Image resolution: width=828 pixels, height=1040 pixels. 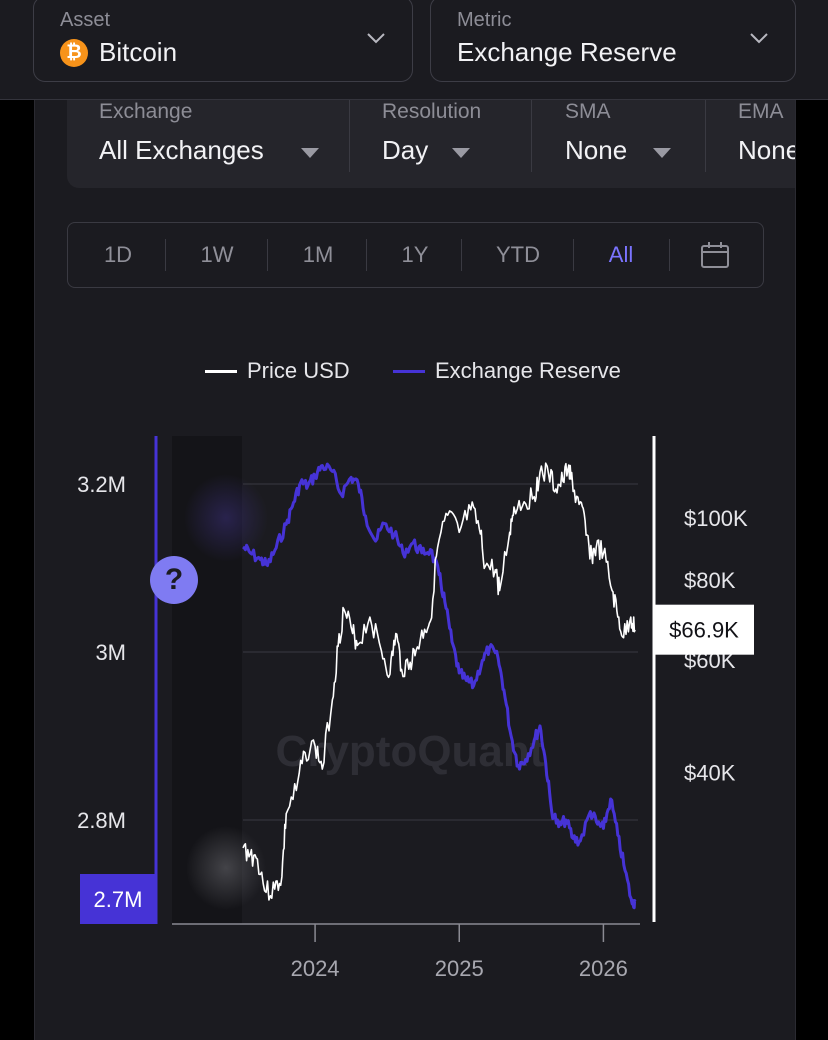 What do you see at coordinates (318, 254) in the screenshot?
I see `range-button-1m: 1M` at bounding box center [318, 254].